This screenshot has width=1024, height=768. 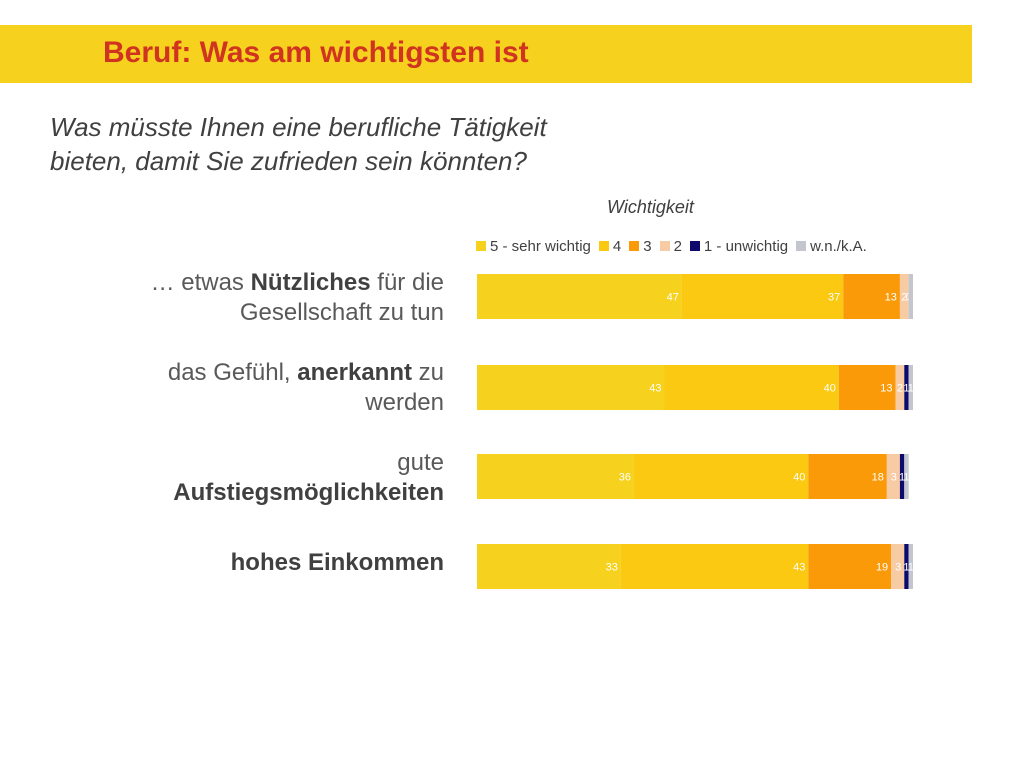 I want to click on data-label-1-5: 1, so click(x=911, y=389).